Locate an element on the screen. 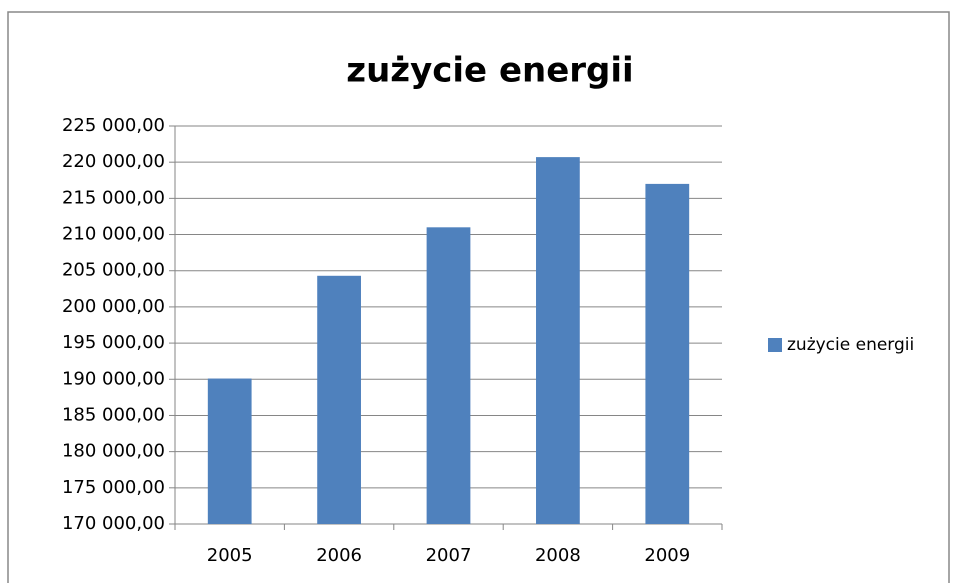 The height and width of the screenshot is (583, 958). y-tick-label: 205 000,00 is located at coordinates (113, 270).